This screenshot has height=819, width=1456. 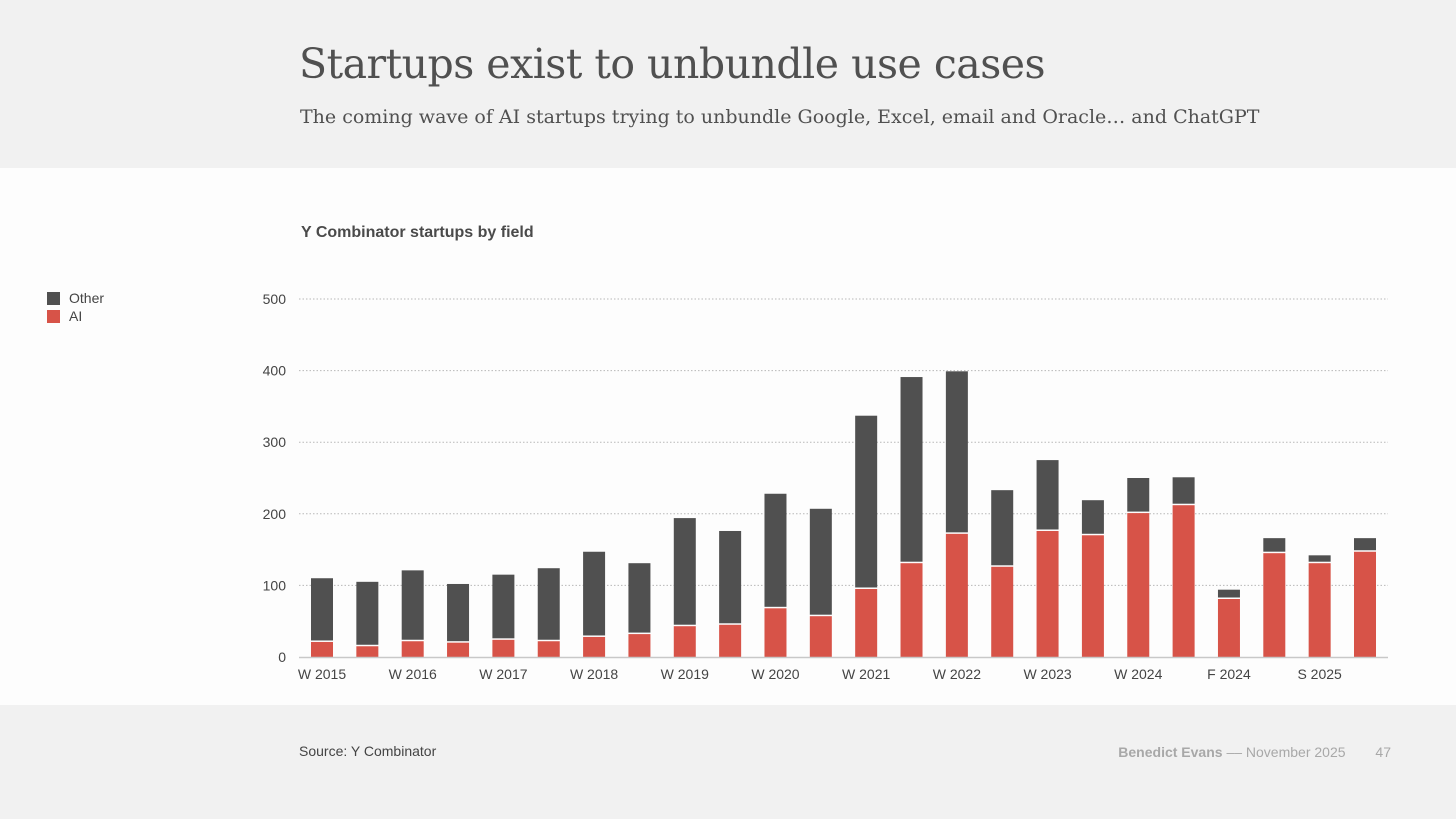 I want to click on legend-item-ai: AI, so click(x=75, y=316).